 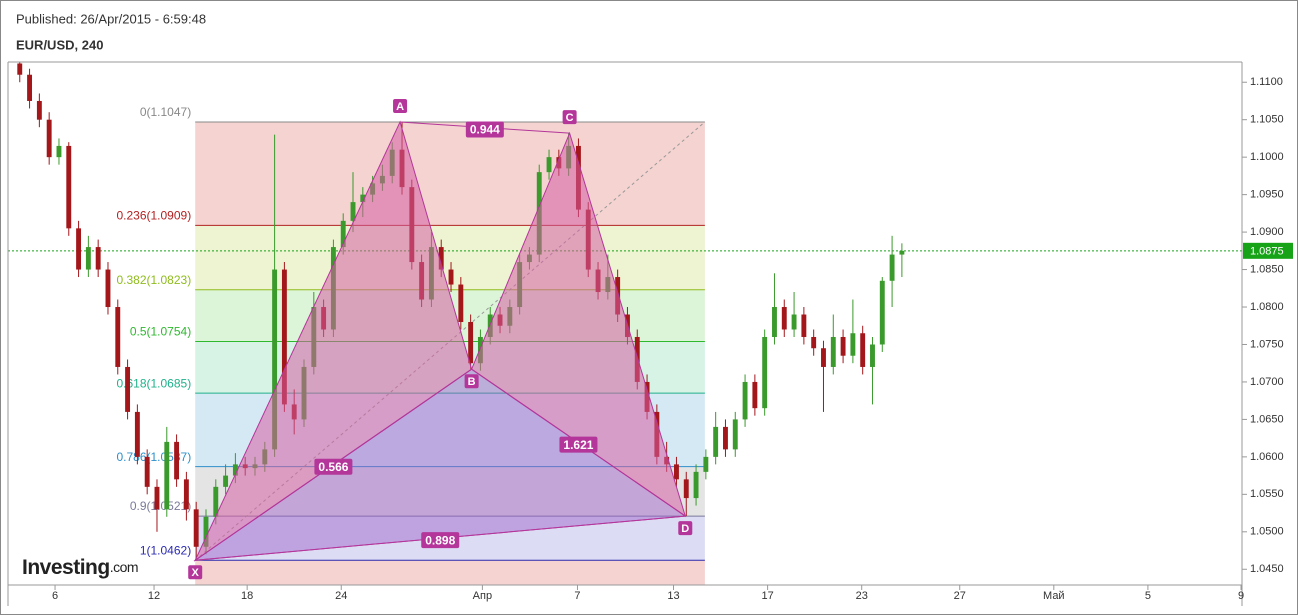 I want to click on point-label: B, so click(x=472, y=382).